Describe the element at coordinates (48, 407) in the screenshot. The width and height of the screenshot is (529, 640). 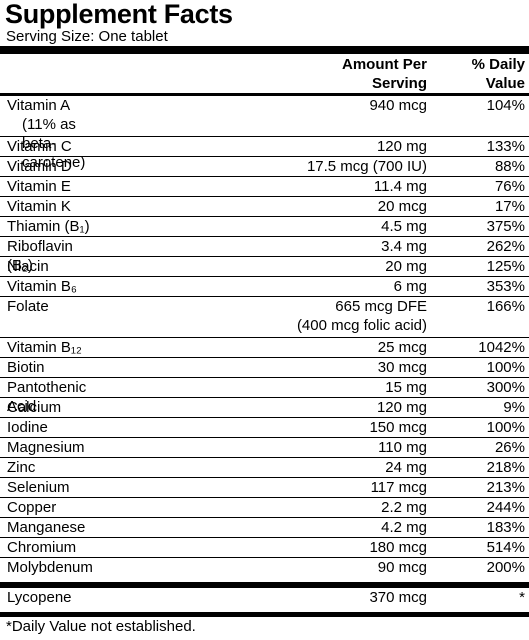
I see `nutrient-cell: Calcium` at that location.